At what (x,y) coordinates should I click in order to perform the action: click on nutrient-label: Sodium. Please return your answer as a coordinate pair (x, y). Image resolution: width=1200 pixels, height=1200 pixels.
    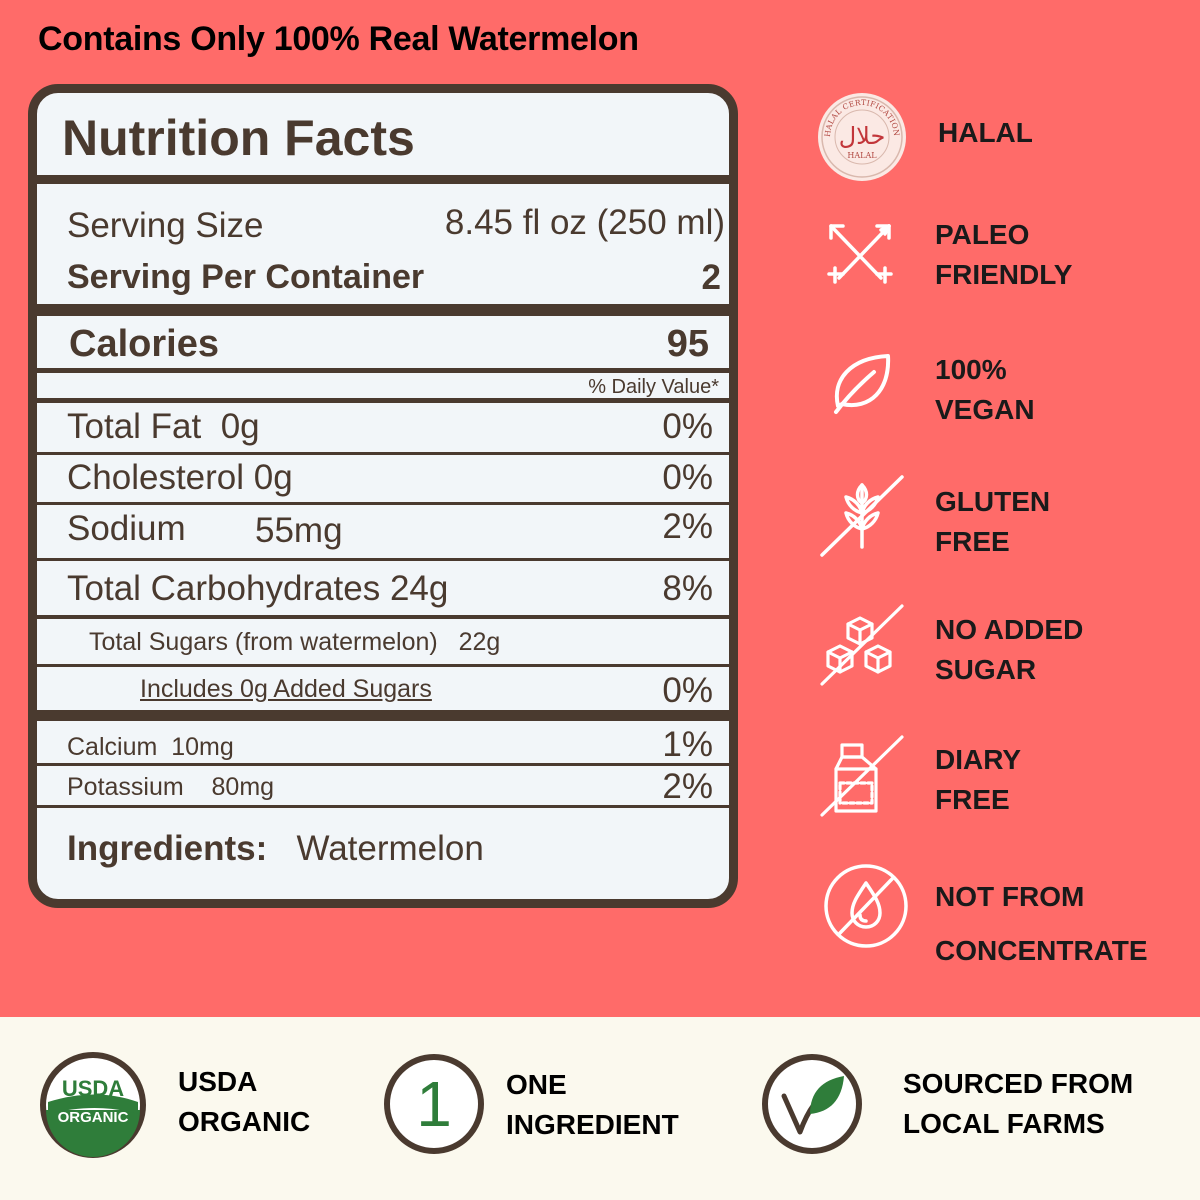
    Looking at the image, I should click on (126, 528).